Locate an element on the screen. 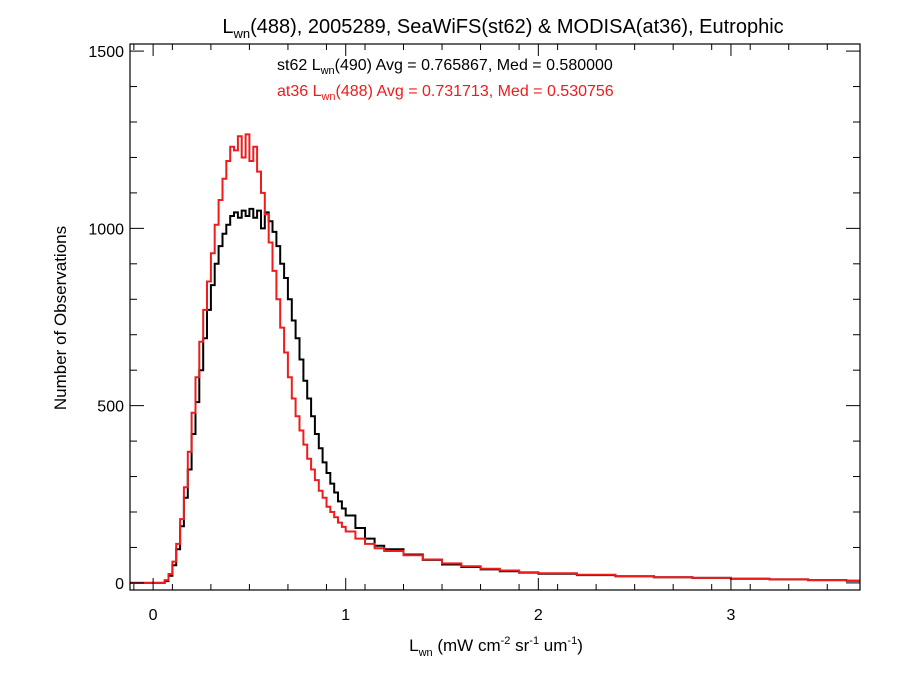  y-tick-label: 500 is located at coordinates (110, 407).